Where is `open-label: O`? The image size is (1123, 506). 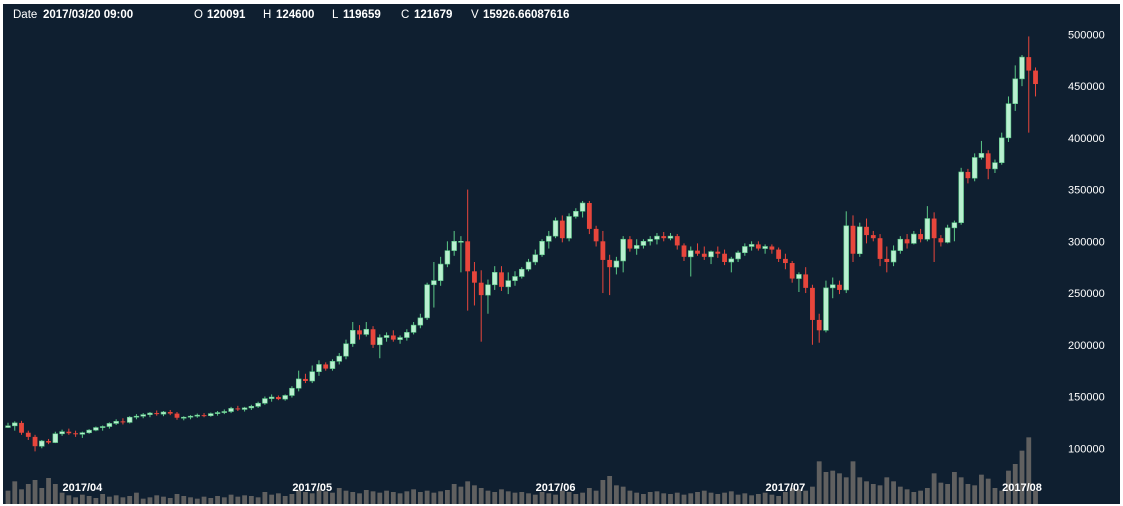 open-label: O is located at coordinates (198, 15).